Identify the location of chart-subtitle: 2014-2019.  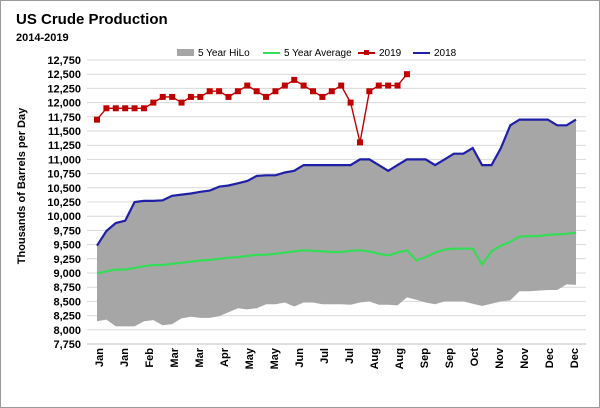
(42, 38).